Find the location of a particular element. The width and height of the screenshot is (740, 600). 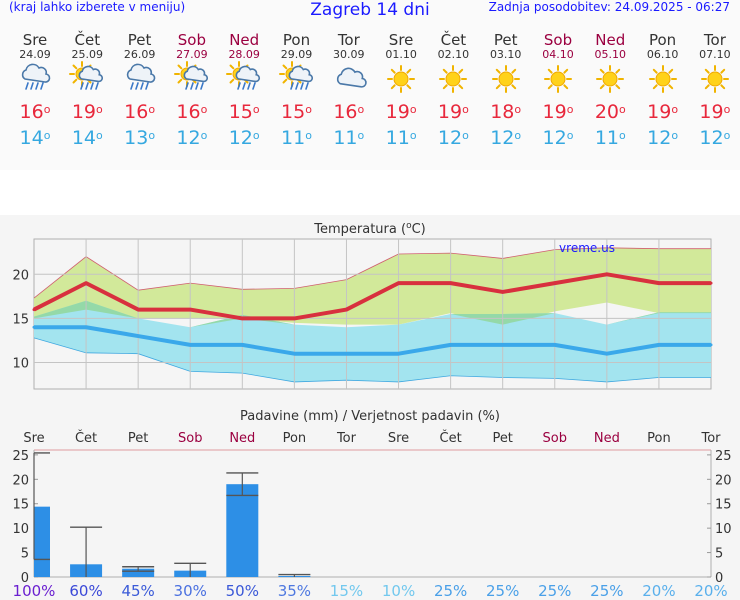

max-temperature-band is located at coordinates (372, 286).